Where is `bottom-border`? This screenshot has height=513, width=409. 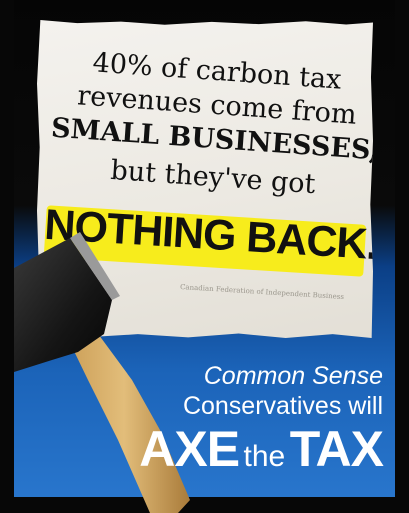 bottom-border is located at coordinates (204, 505).